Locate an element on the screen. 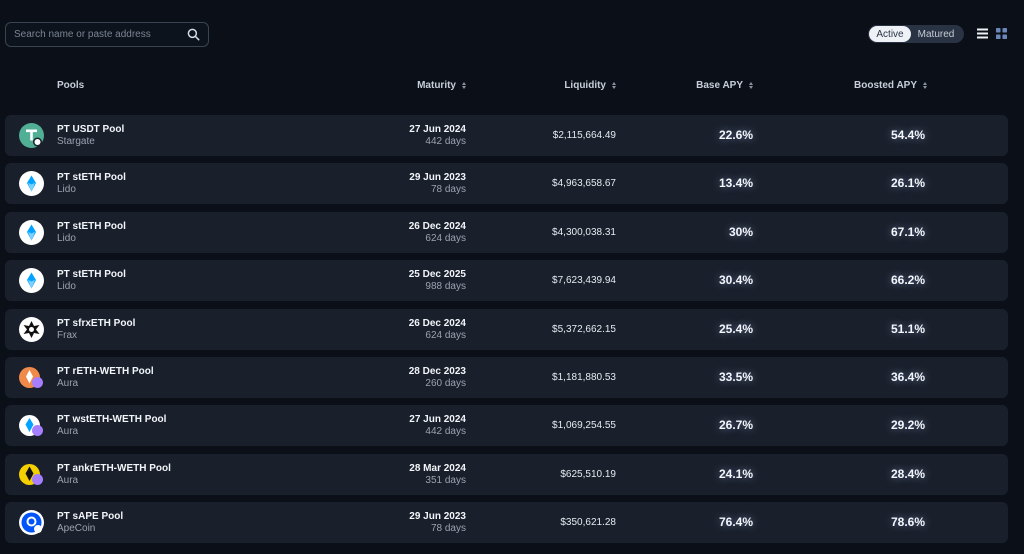  maturity-days: 260 days is located at coordinates (445, 383).